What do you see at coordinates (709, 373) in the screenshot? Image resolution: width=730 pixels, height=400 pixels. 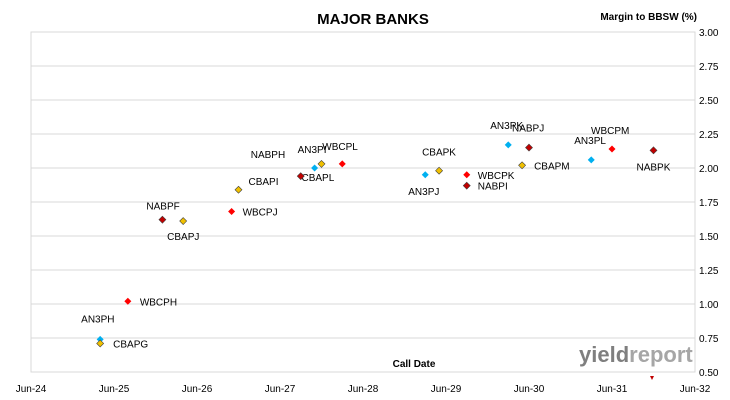 I see `y-tick-label: 0.50` at bounding box center [709, 373].